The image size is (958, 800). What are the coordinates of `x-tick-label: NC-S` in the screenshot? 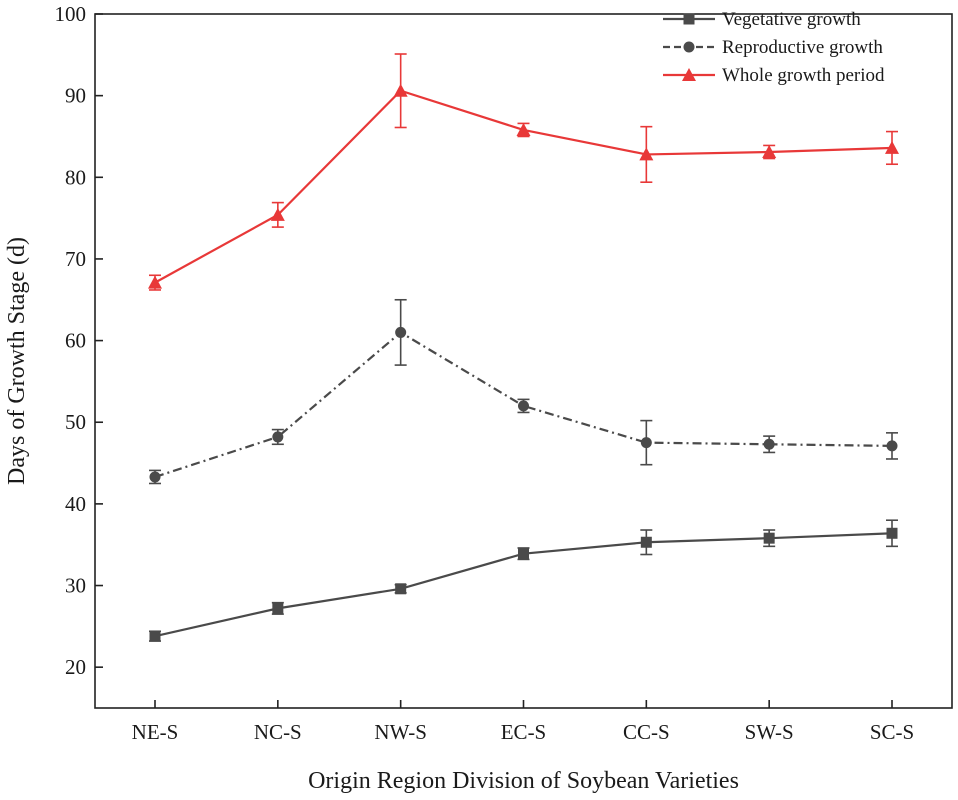 It's located at (278, 732).